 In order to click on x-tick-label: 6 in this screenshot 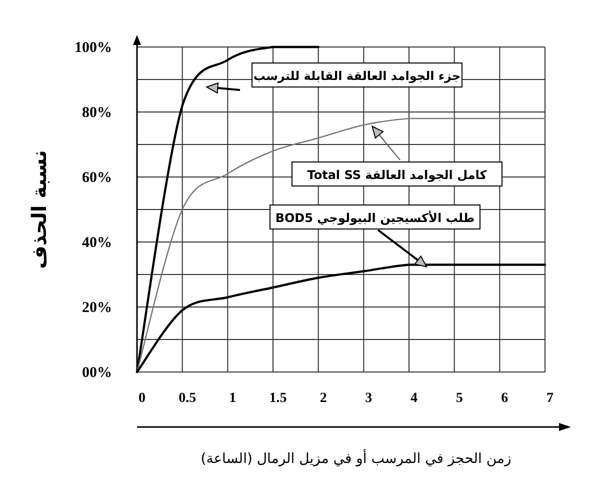, I will do `click(504, 398)`.